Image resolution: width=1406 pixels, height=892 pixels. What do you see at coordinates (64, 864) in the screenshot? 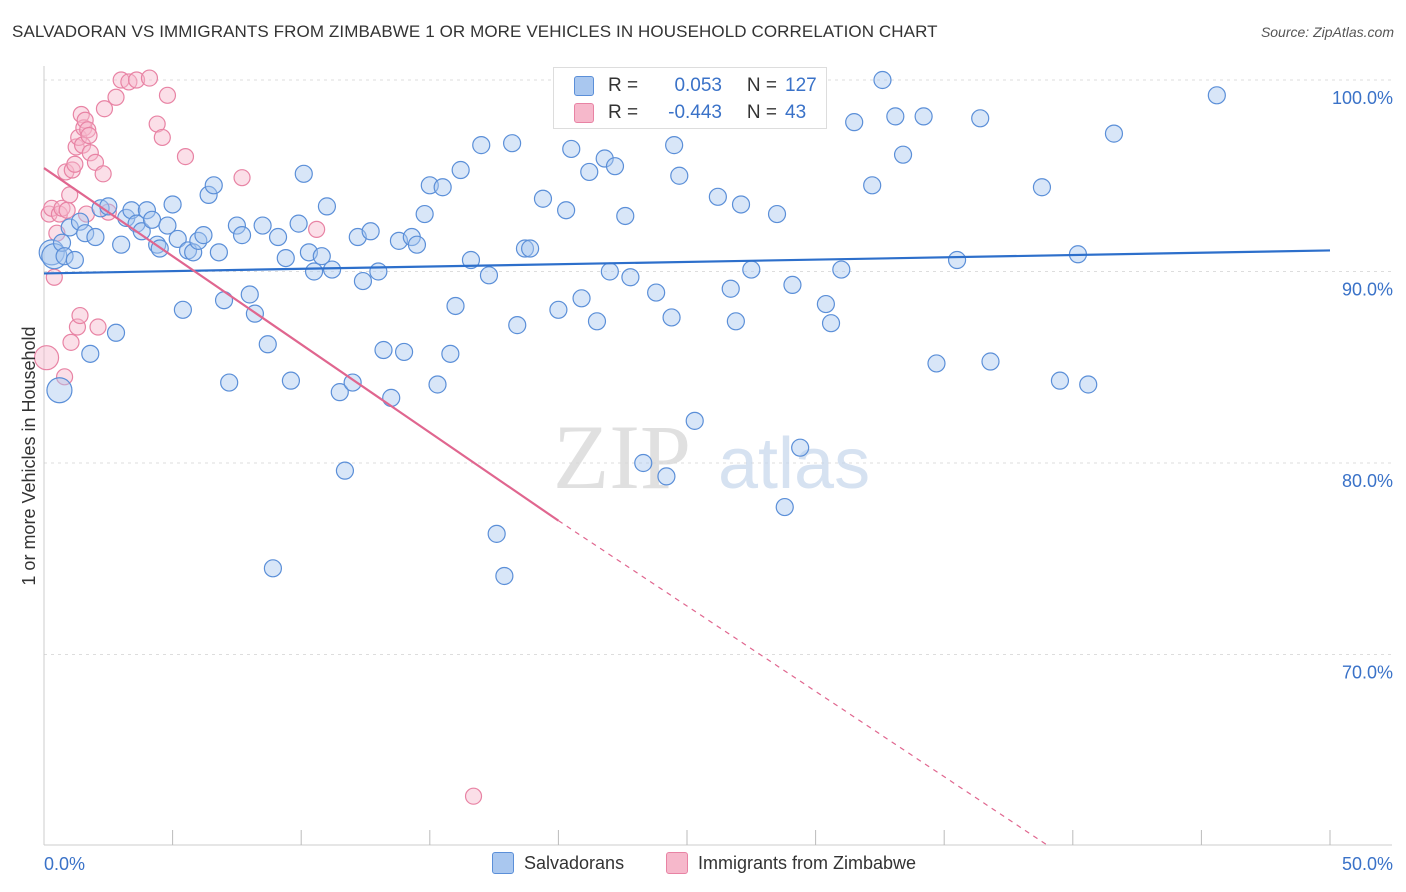
I see `x-tick-label: 0.0%` at bounding box center [64, 864].